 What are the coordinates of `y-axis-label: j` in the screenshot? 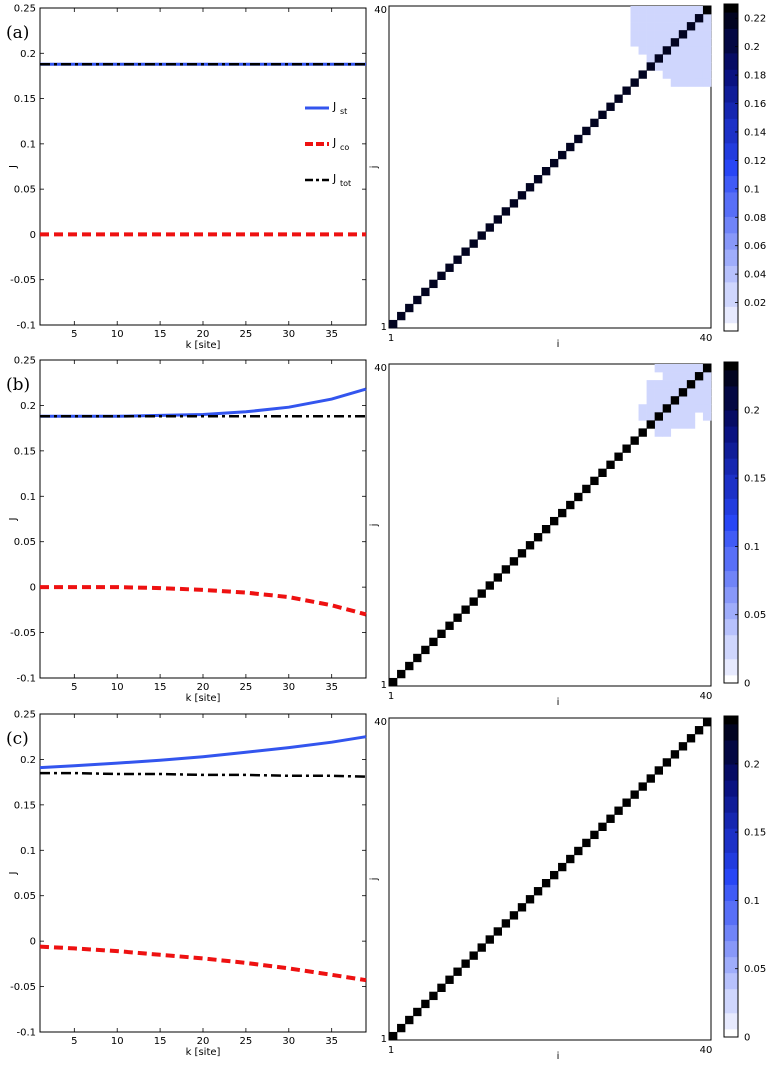 It's located at (374, 526).